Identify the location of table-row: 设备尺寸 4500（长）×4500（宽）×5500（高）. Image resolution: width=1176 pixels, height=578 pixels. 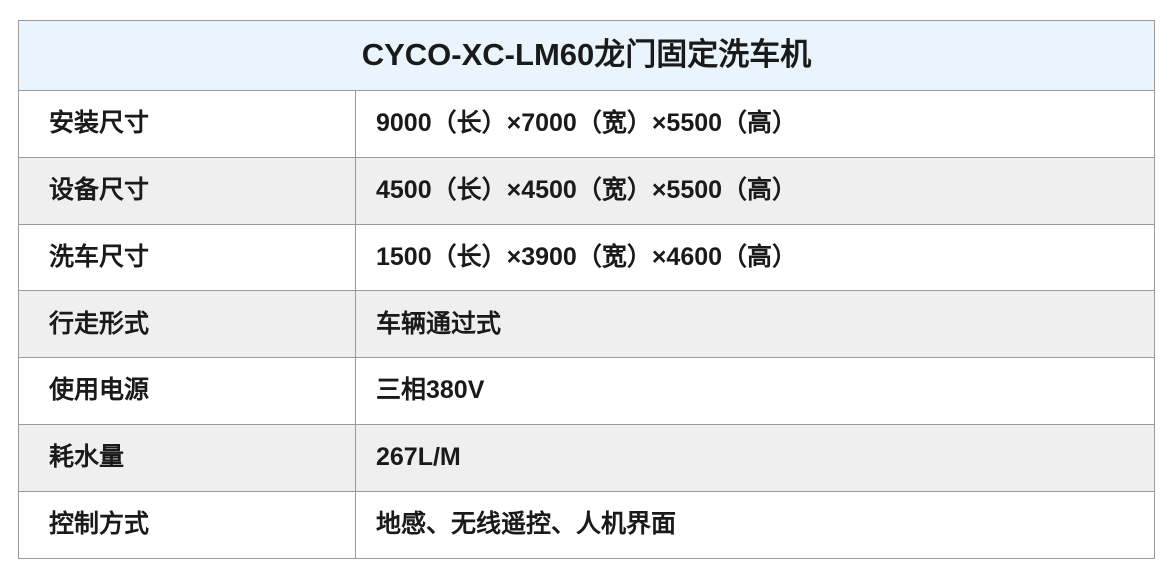
(586, 190).